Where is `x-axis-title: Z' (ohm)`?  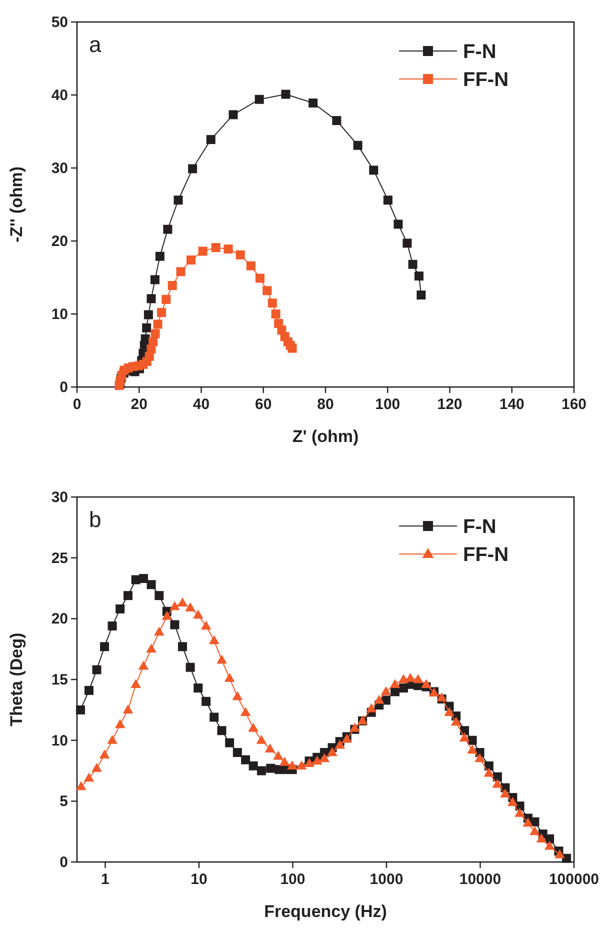
x-axis-title: Z' (ohm) is located at coordinates (325, 436).